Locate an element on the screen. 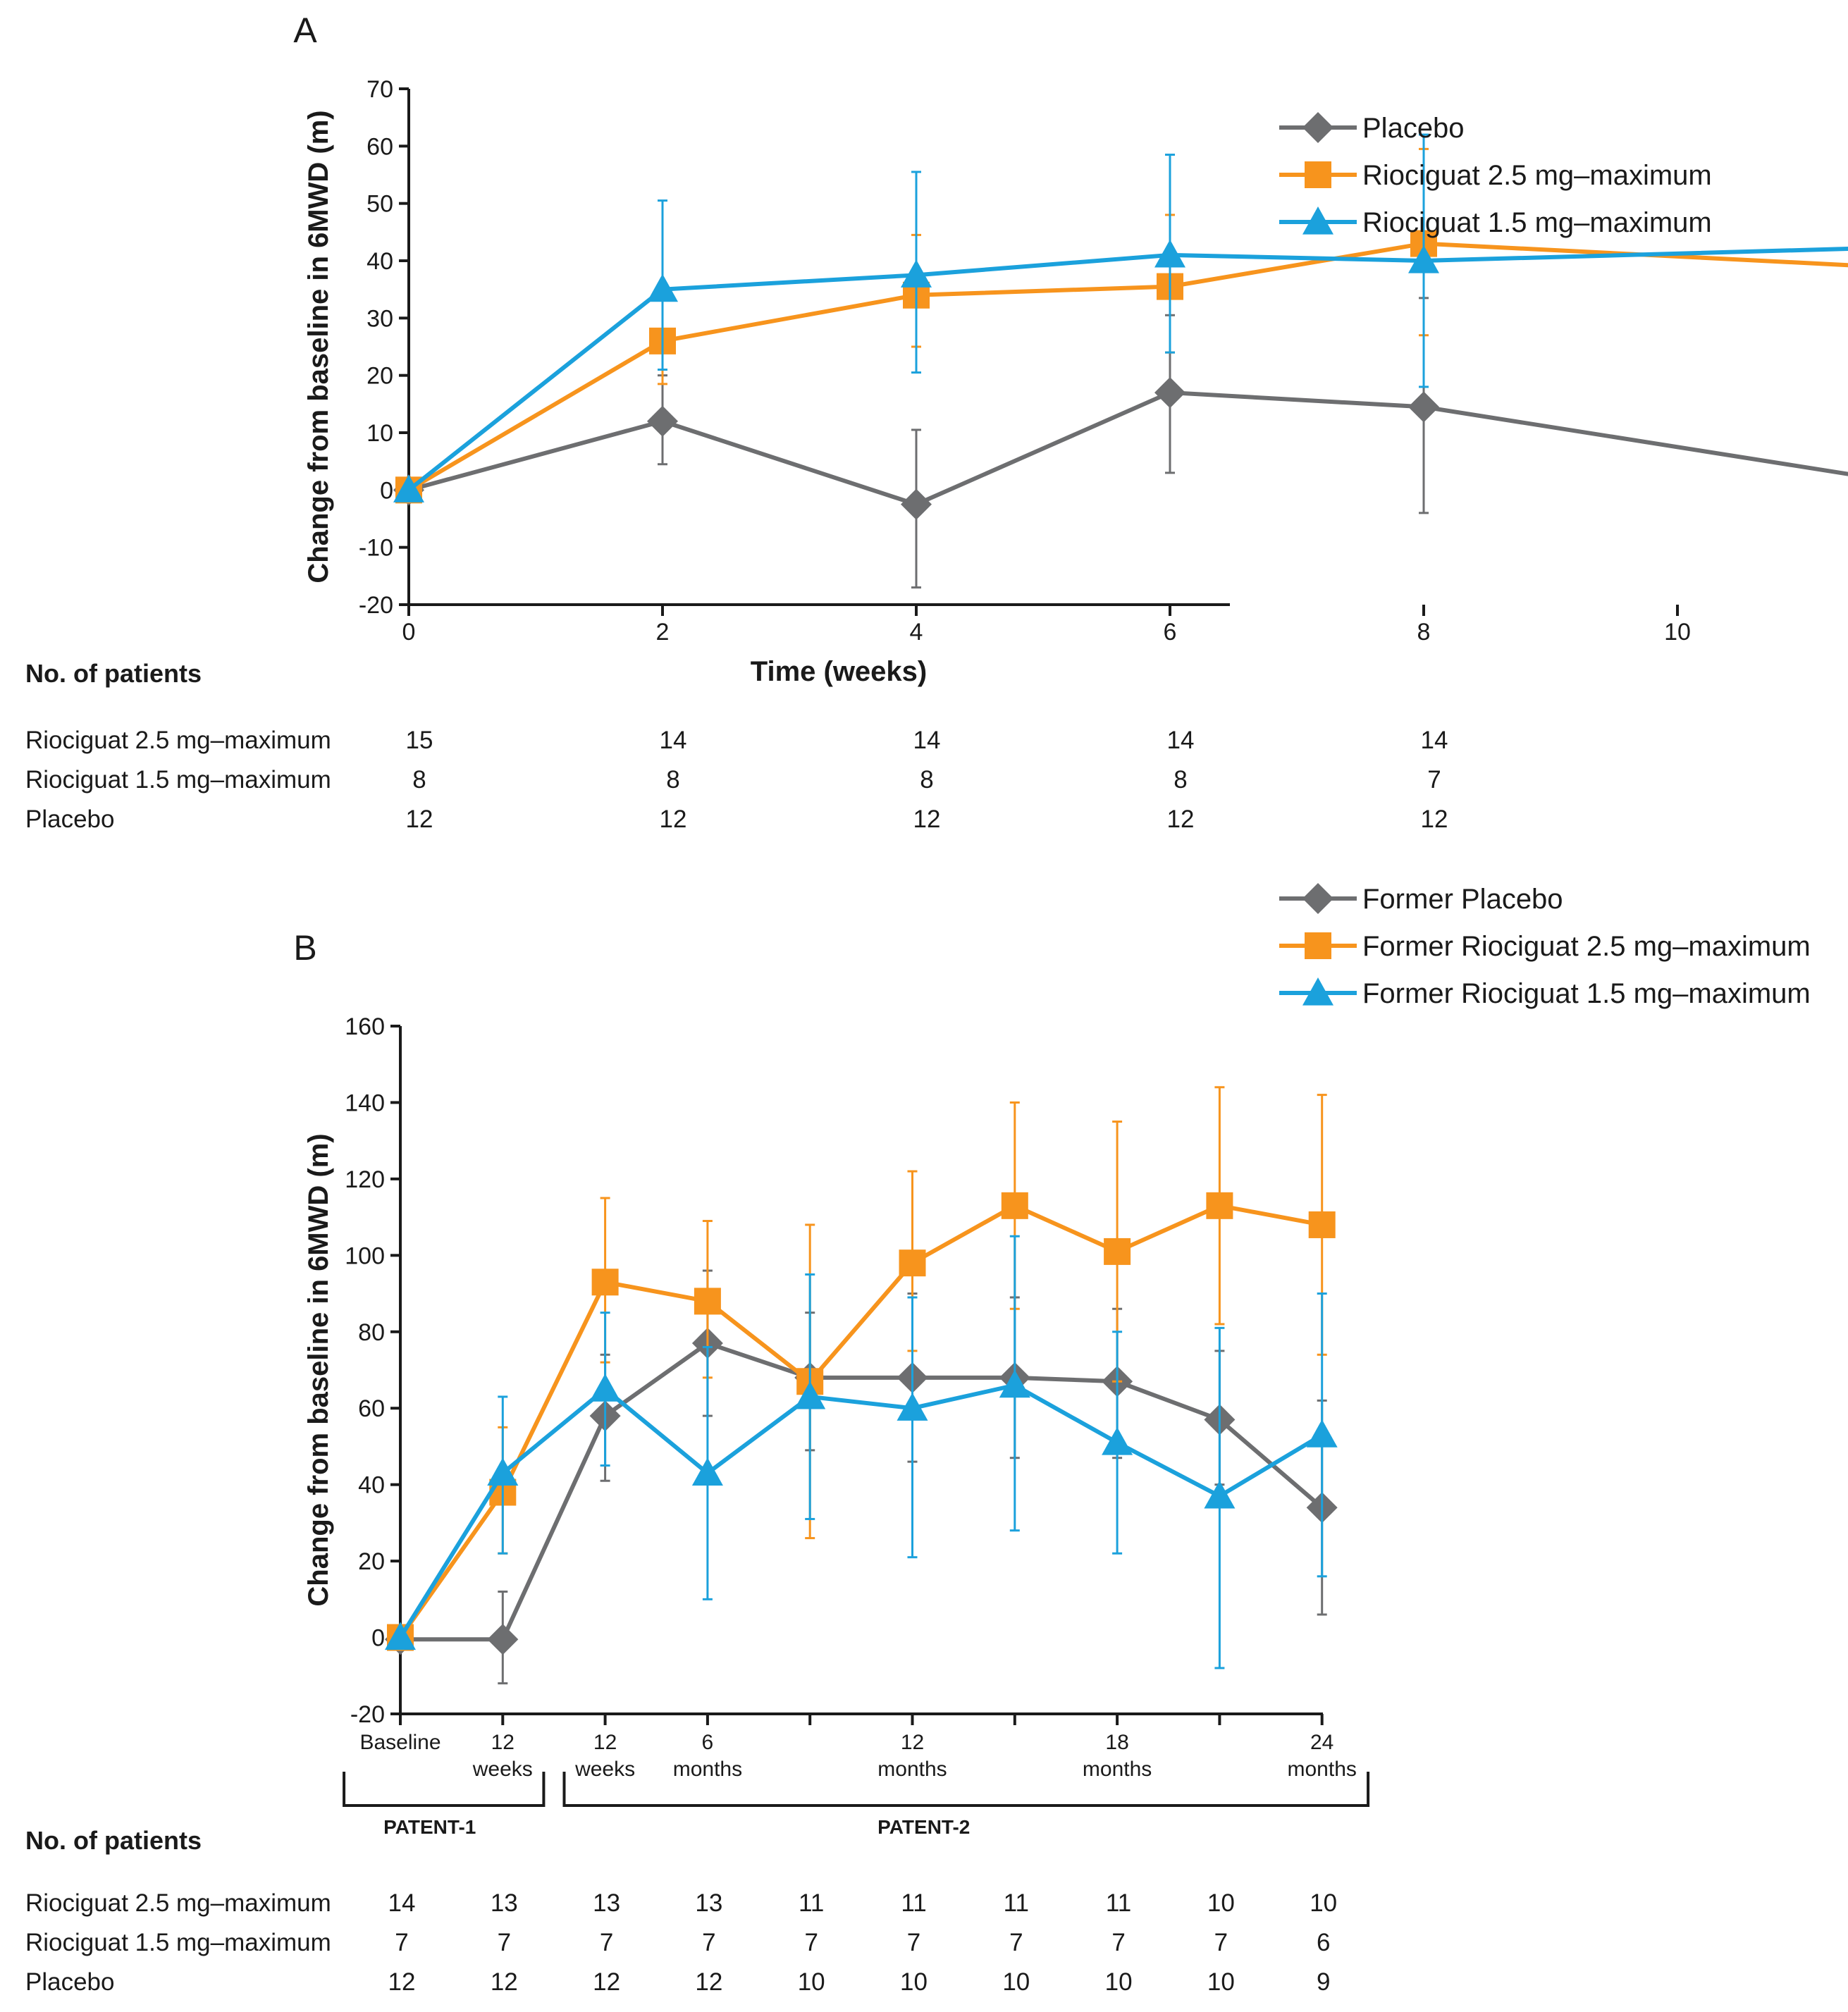 Image resolution: width=1848 pixels, height=2012 pixels. panel-b-x-tick-label: 12 is located at coordinates (912, 1742).